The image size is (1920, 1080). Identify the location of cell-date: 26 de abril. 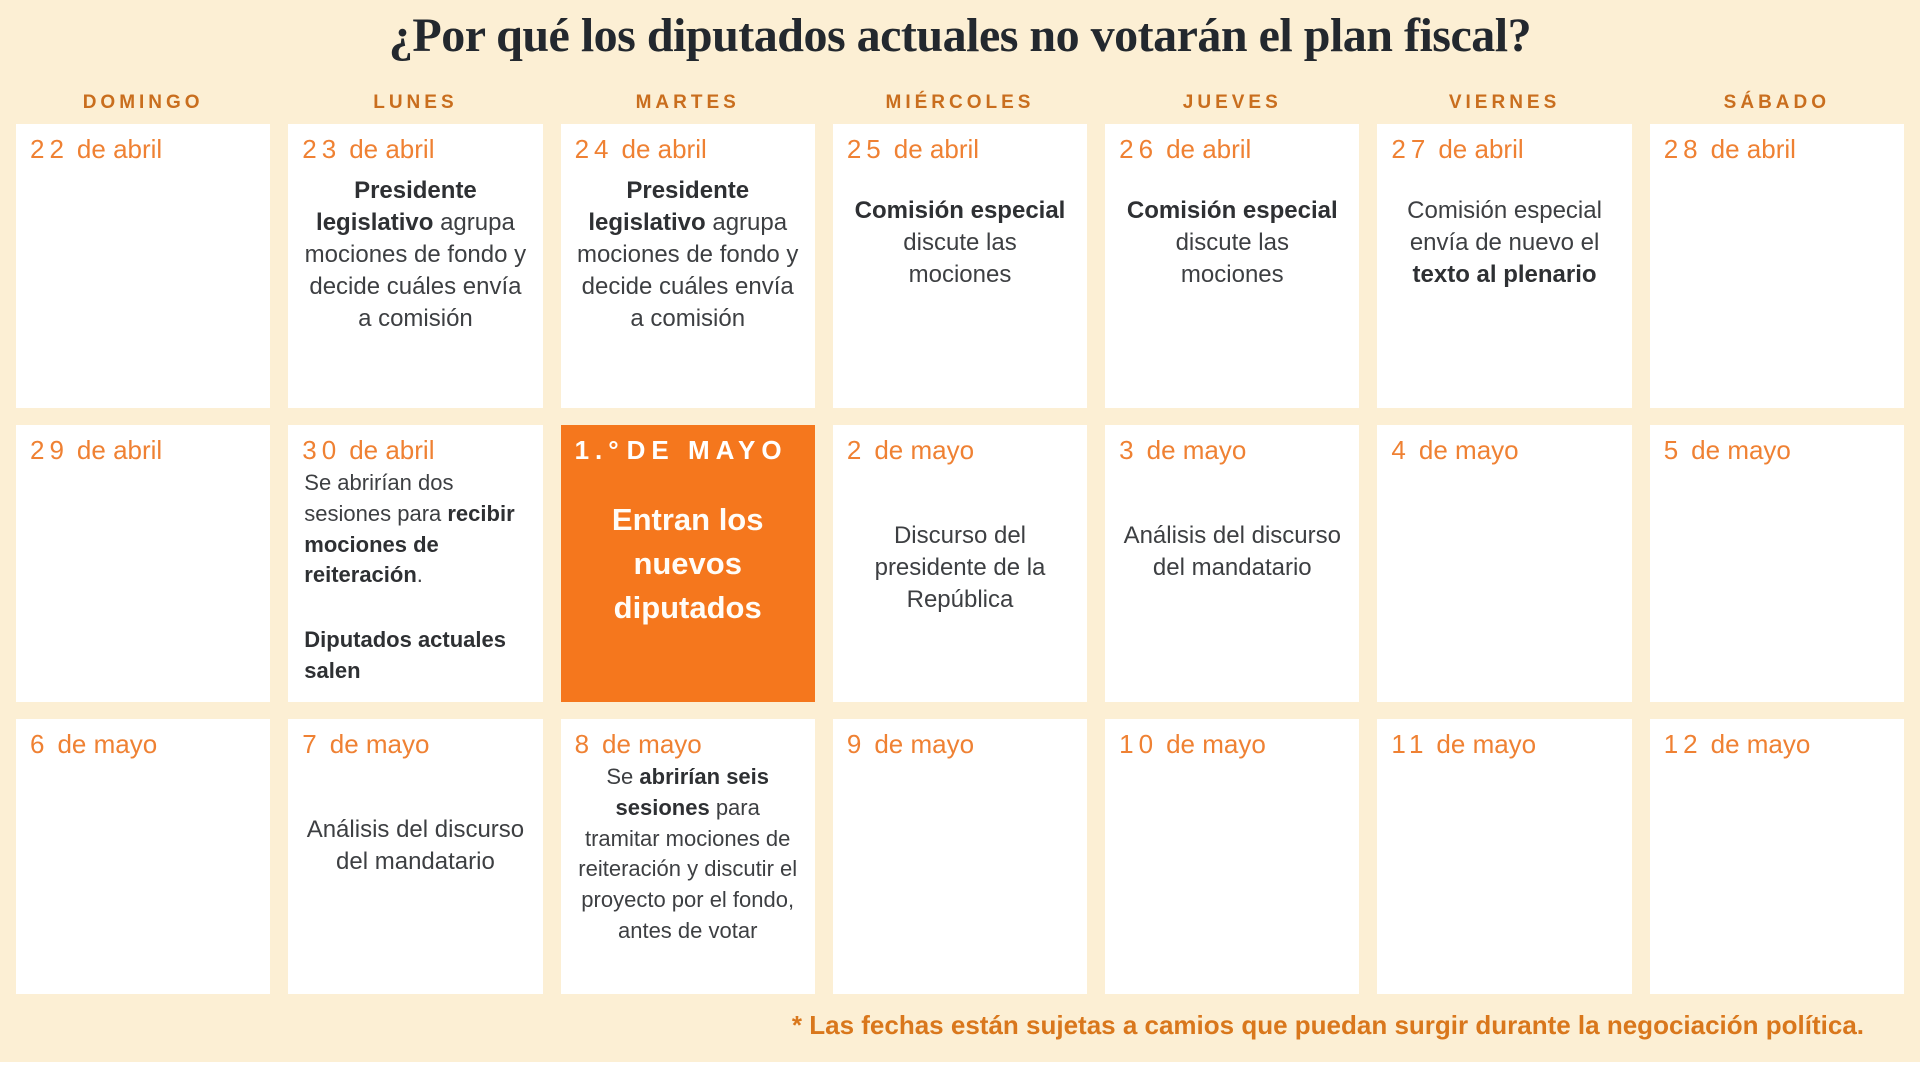
(1185, 149).